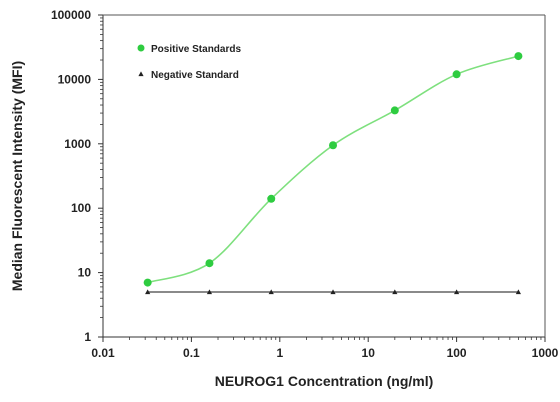  I want to click on legend-item-positive: Positive Standards, so click(189, 49).